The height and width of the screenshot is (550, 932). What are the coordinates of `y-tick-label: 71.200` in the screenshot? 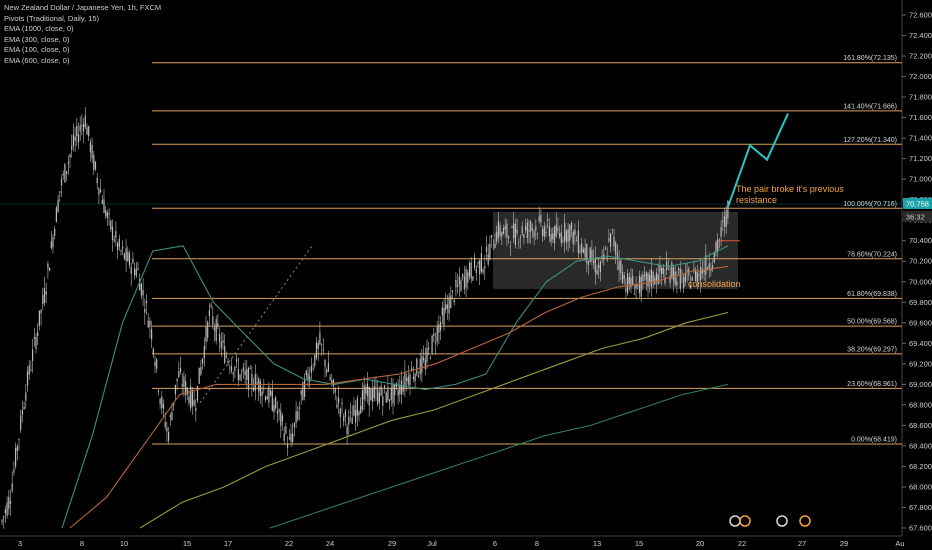 It's located at (920, 158).